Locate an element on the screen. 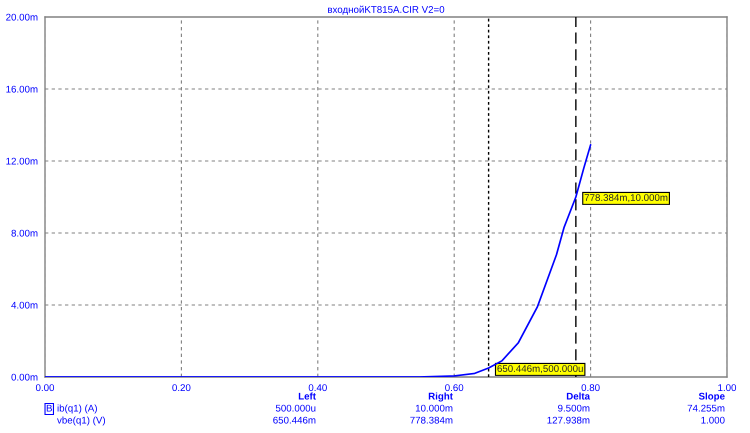  chart-title: входнойKT815A.CIR V2=0 is located at coordinates (386, 10).